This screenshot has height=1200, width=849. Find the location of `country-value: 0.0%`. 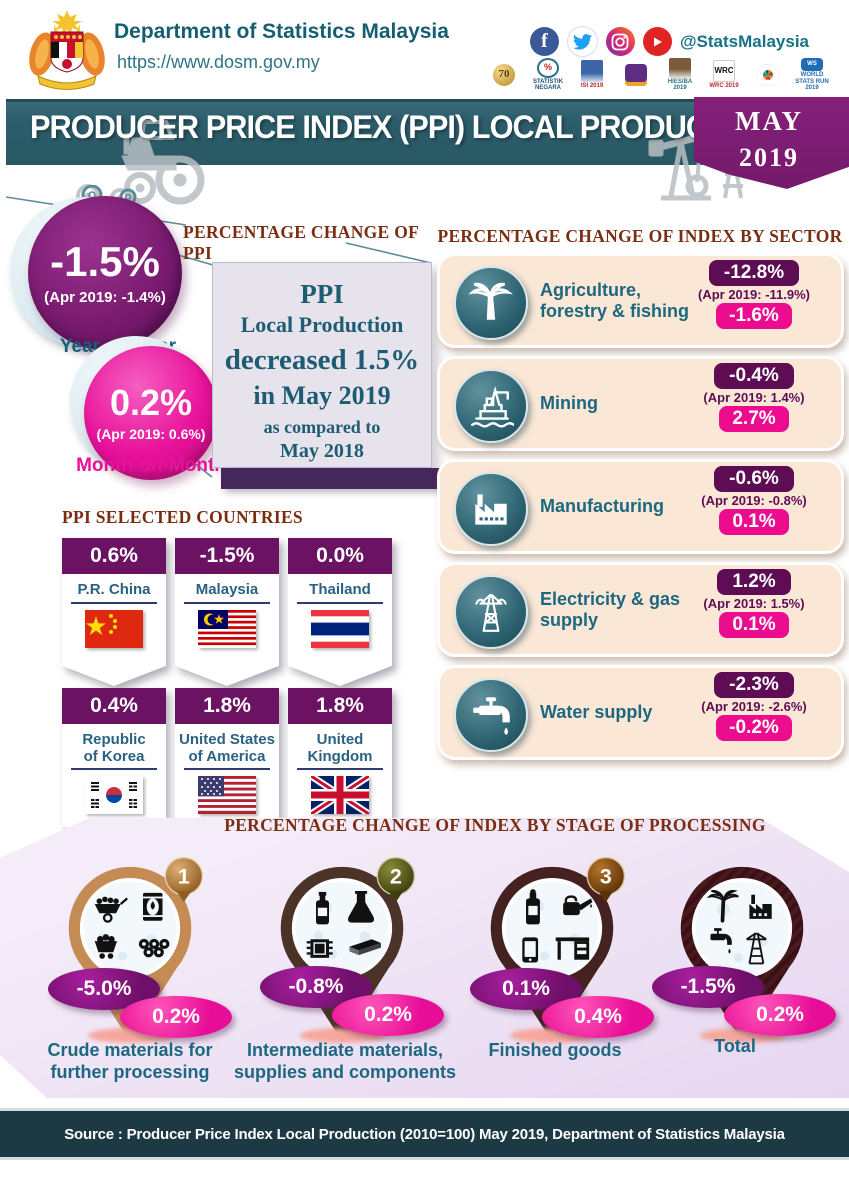

country-value: 0.0% is located at coordinates (340, 556).